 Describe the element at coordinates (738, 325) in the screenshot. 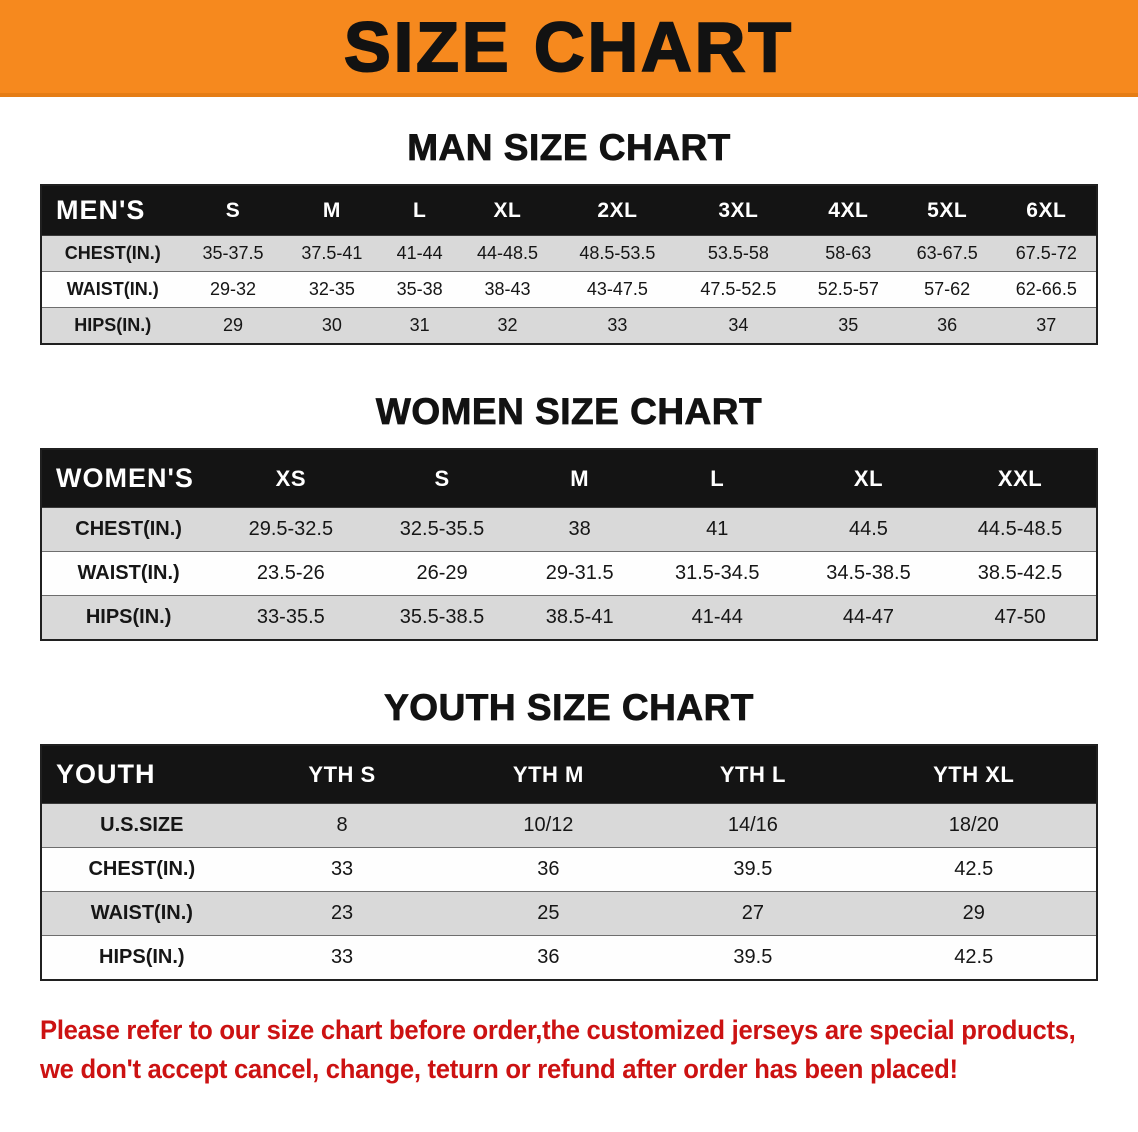

I see `size-value-cell: 34` at that location.